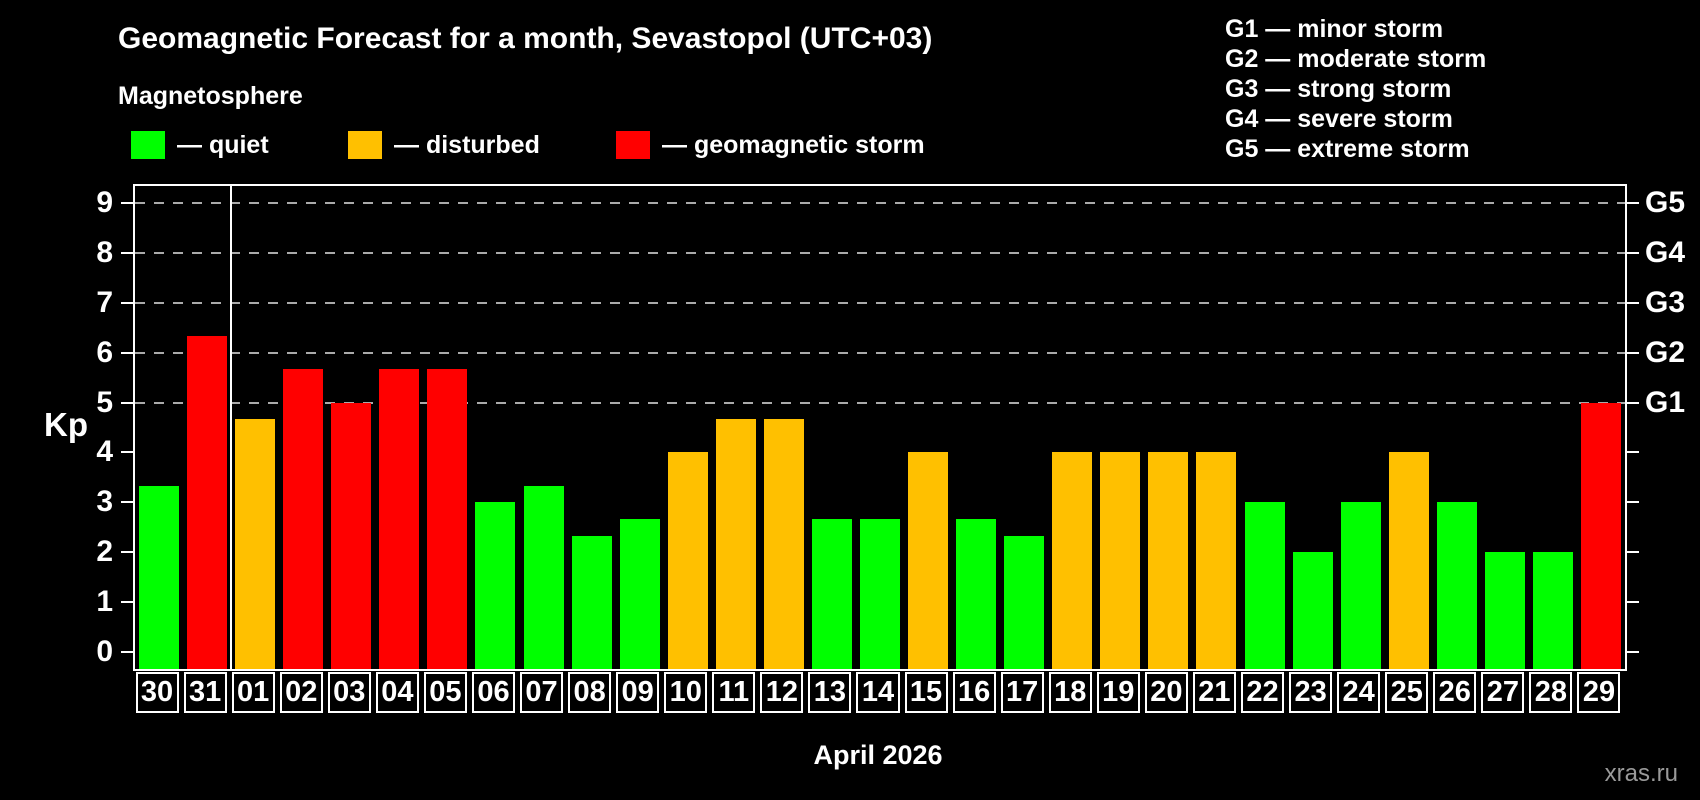 Image resolution: width=1700 pixels, height=800 pixels. Describe the element at coordinates (1551, 692) in the screenshot. I see `date-label-28: 28` at that location.